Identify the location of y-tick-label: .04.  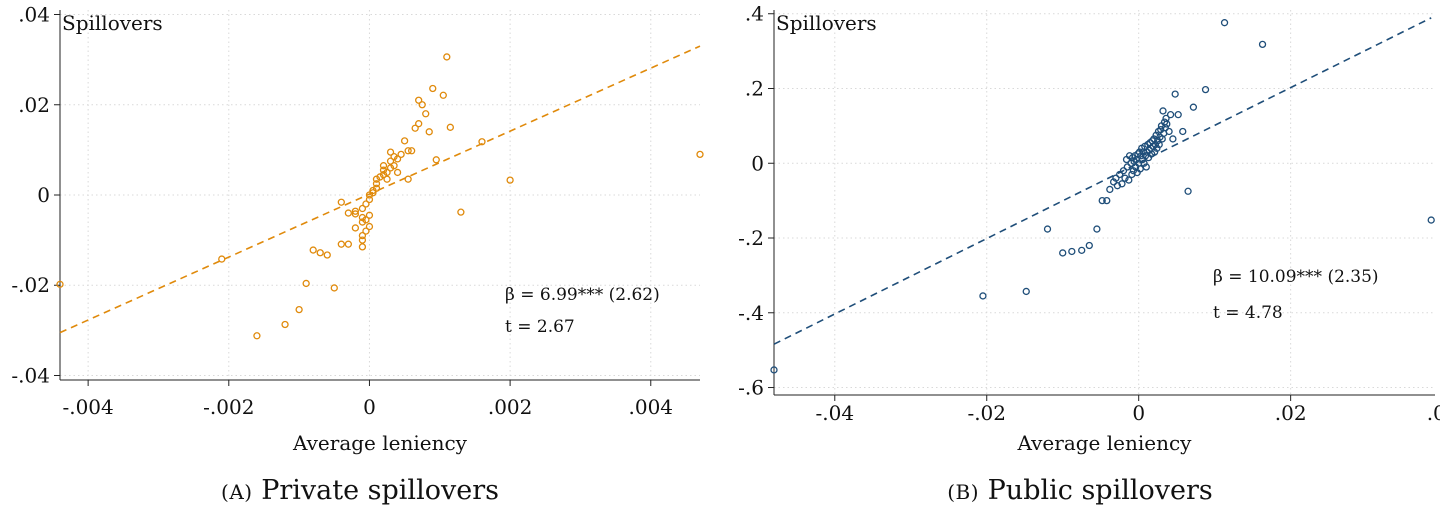
(34, 15).